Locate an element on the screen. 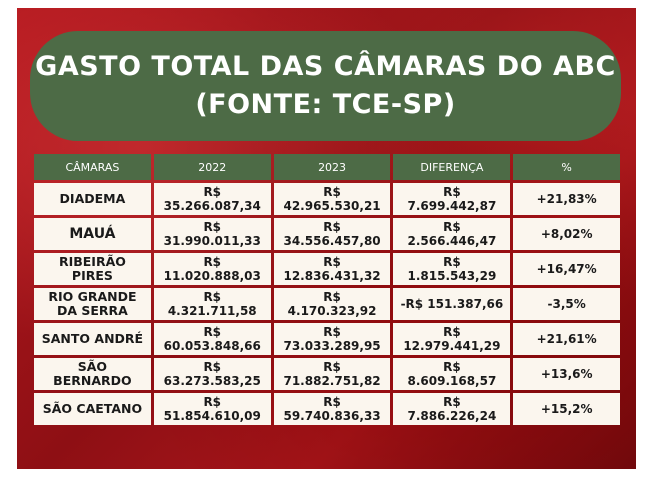 This screenshot has width=647, height=477. camara-name: SÃO BERNARDO is located at coordinates (92, 374).